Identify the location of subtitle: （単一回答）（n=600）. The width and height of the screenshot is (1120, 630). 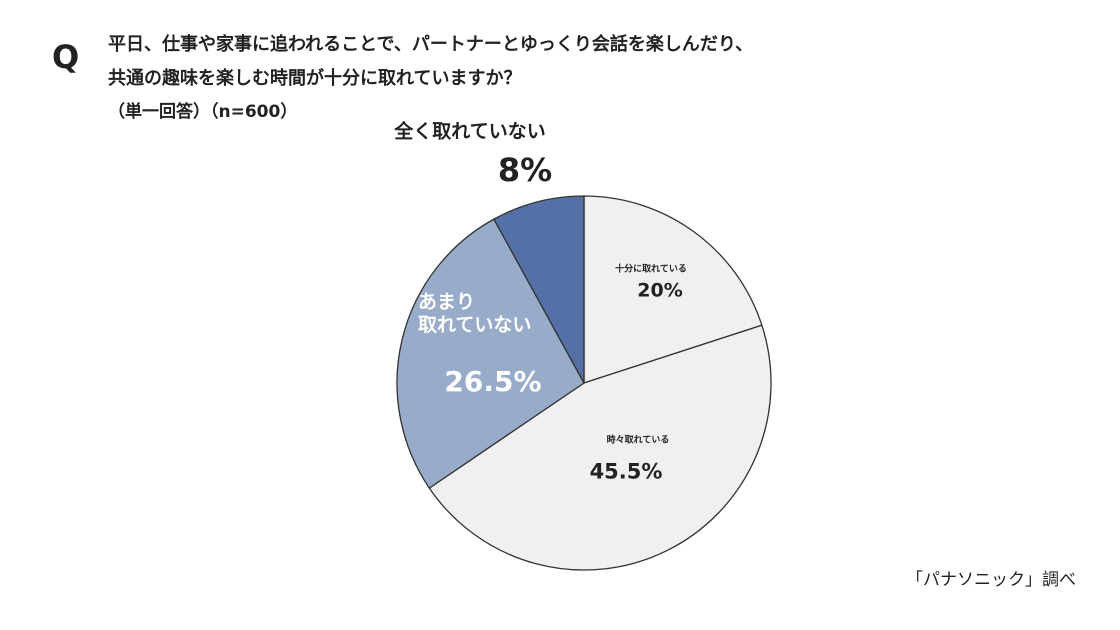
(203, 112).